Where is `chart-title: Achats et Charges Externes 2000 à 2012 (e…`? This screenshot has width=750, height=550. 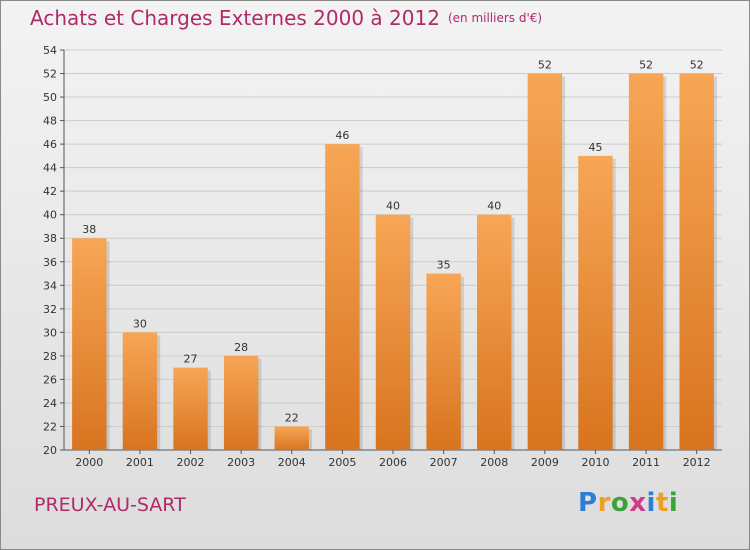 chart-title: Achats et Charges Externes 2000 à 2012 (e… is located at coordinates (286, 18).